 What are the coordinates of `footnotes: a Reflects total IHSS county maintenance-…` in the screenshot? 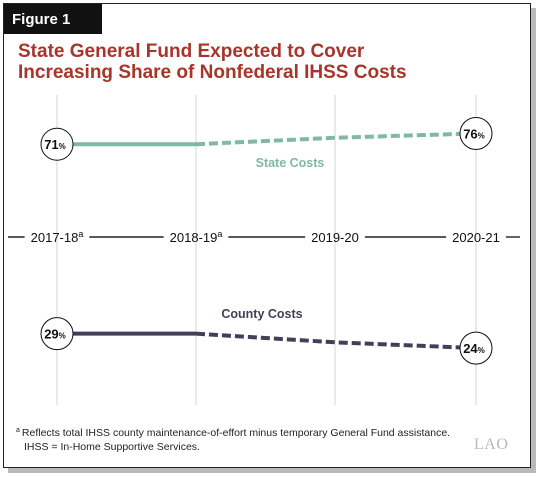 It's located at (233, 439).